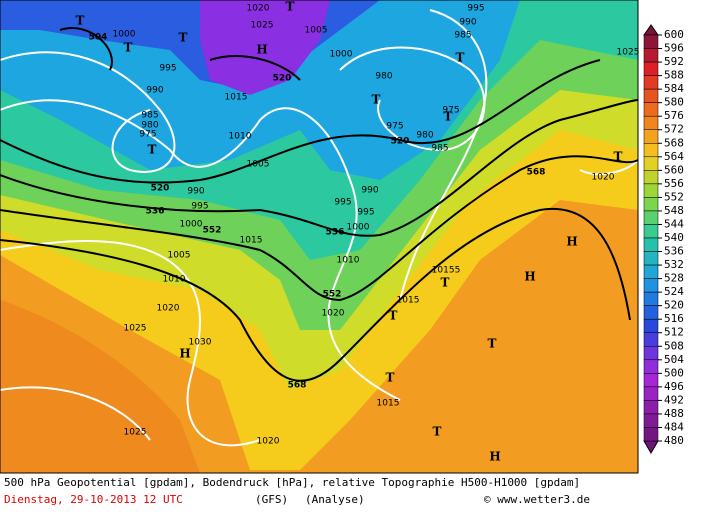 This screenshot has width=704, height=517. Describe the element at coordinates (316, 31) in the screenshot. I see `contour-label: 1005` at that location.